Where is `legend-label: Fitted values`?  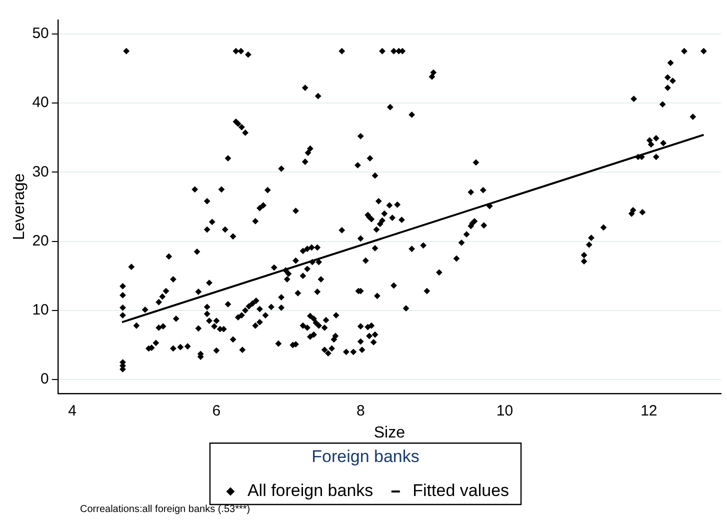 legend-label: Fitted values is located at coordinates (461, 490).